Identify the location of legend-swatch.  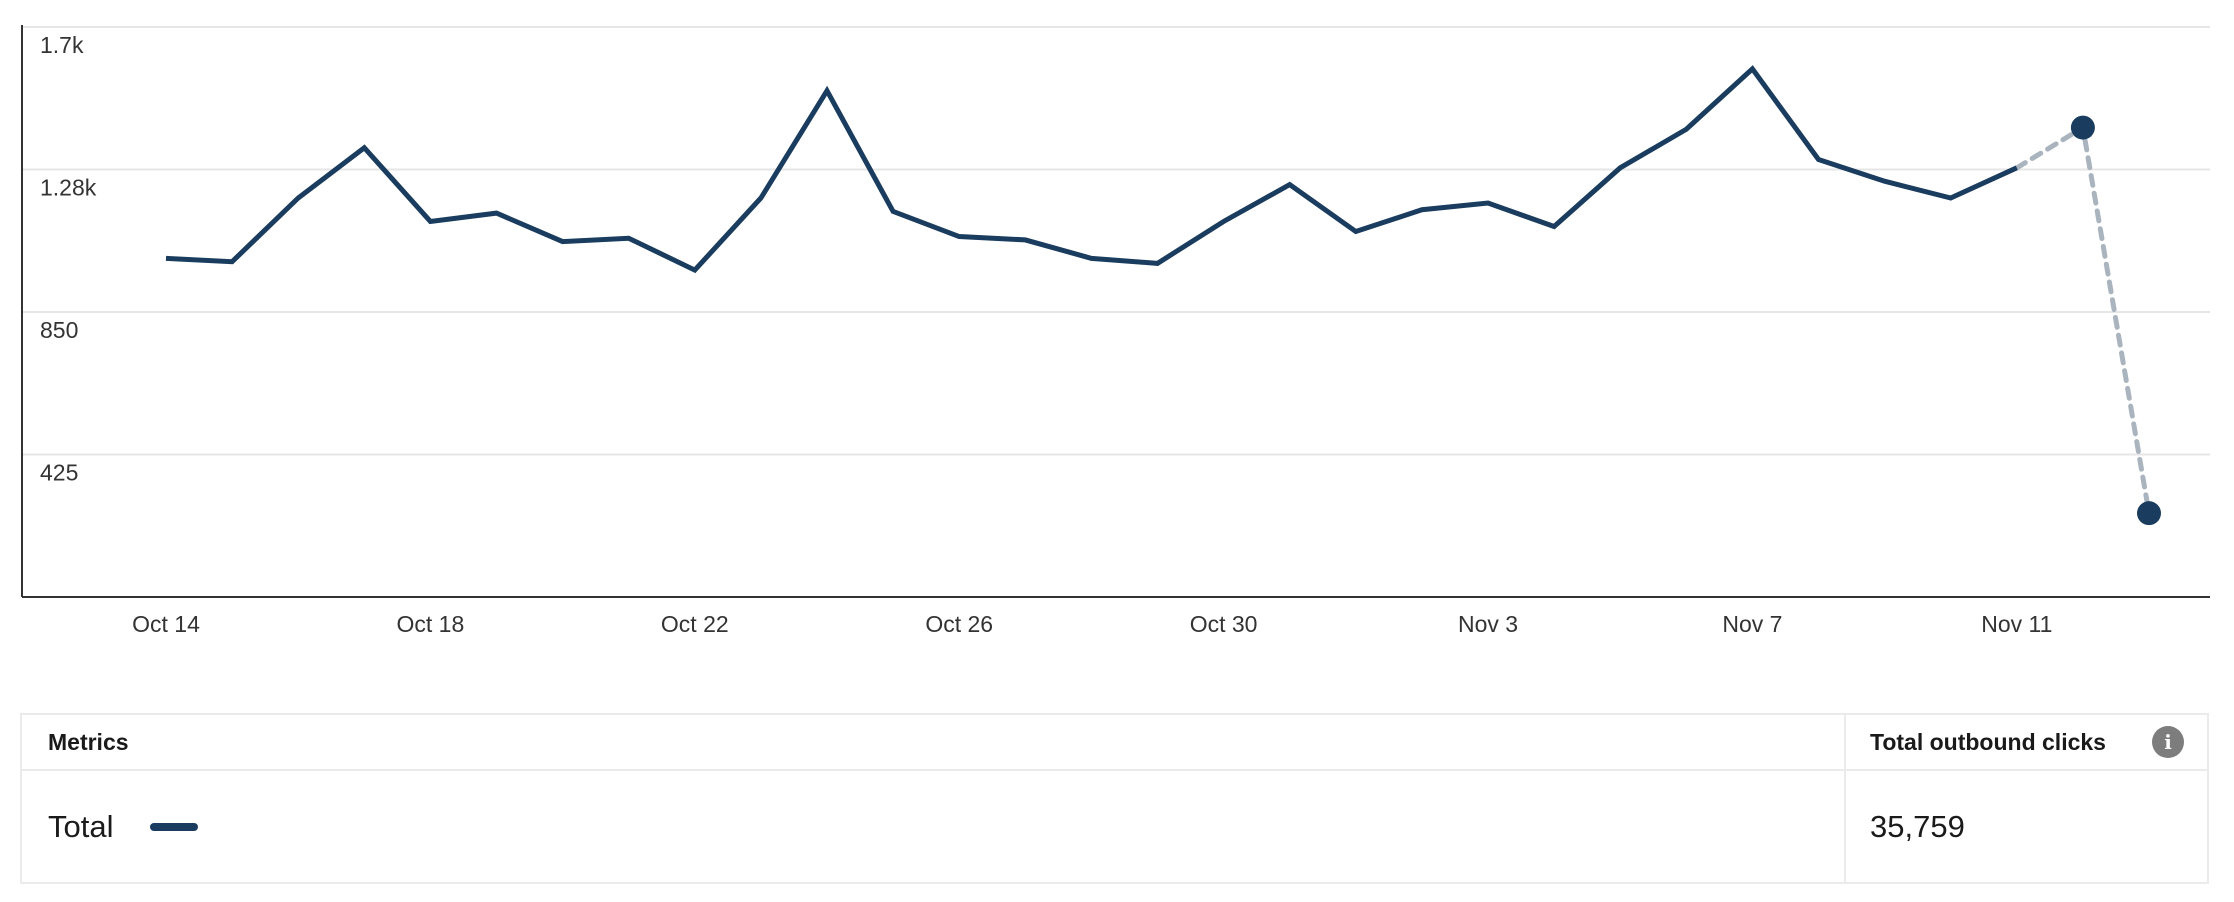
(174, 827).